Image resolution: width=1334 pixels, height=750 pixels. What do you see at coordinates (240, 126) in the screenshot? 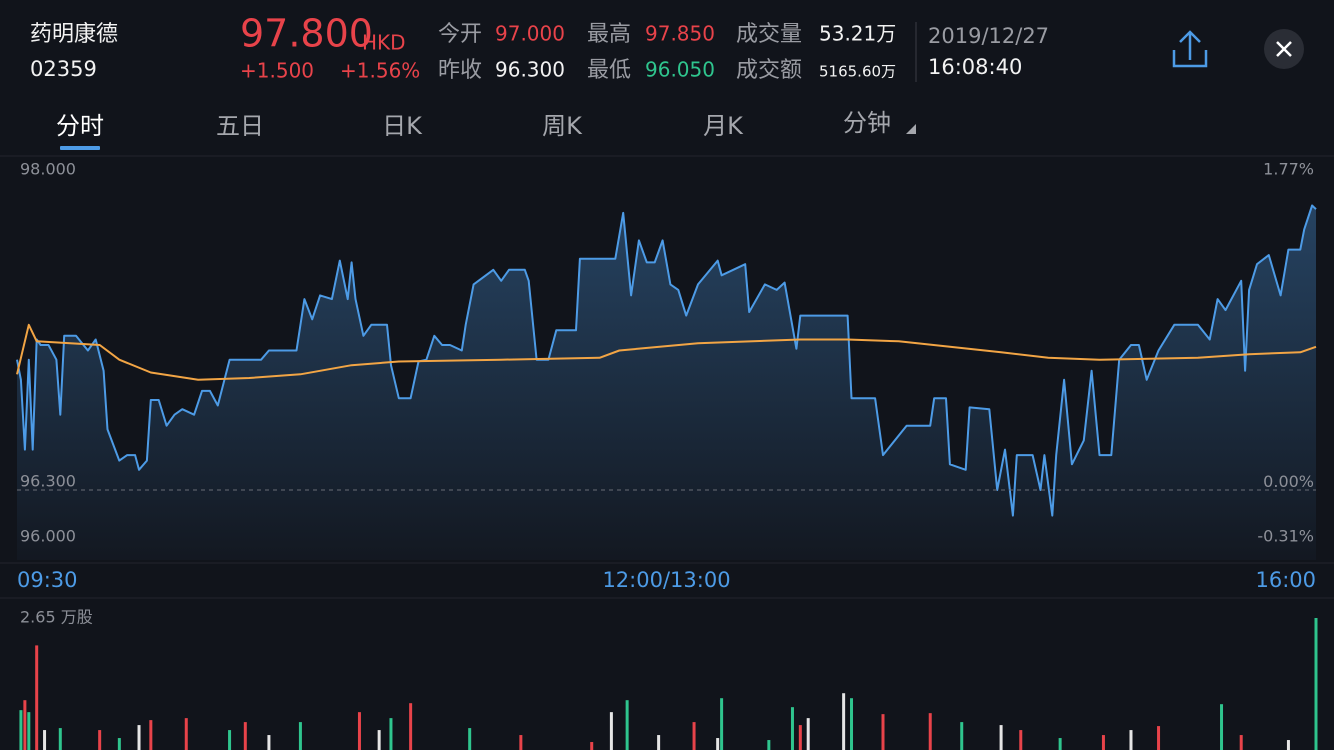
I see `tab: 五日` at bounding box center [240, 126].